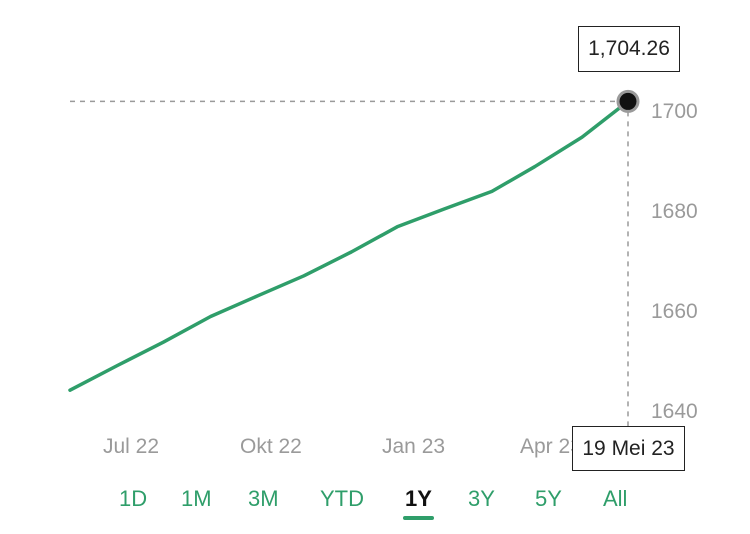 The image size is (750, 534). What do you see at coordinates (271, 446) in the screenshot?
I see `x-tick-label: Okt 22` at bounding box center [271, 446].